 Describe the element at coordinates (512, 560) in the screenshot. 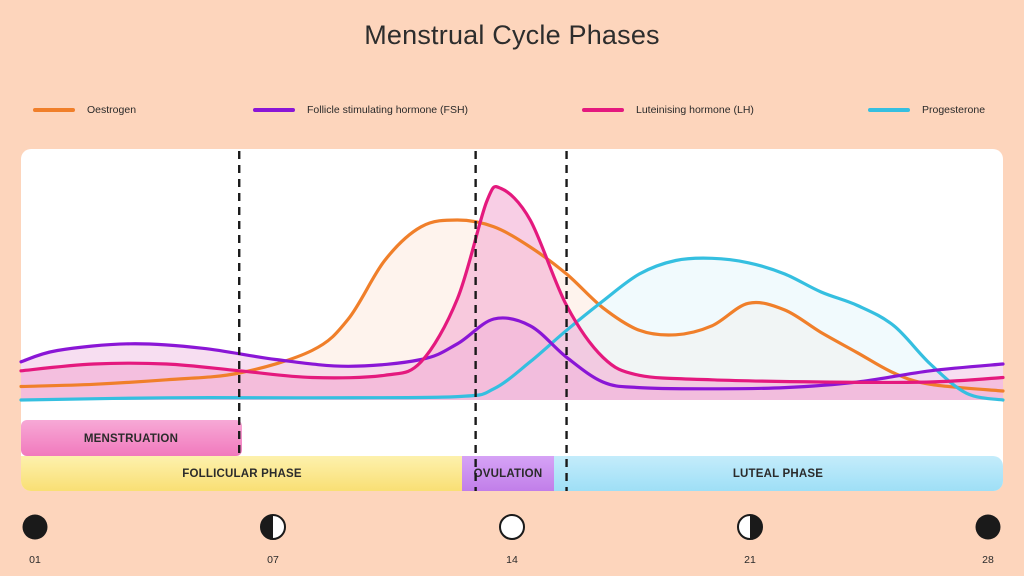

I see `day-label-14: 14` at that location.